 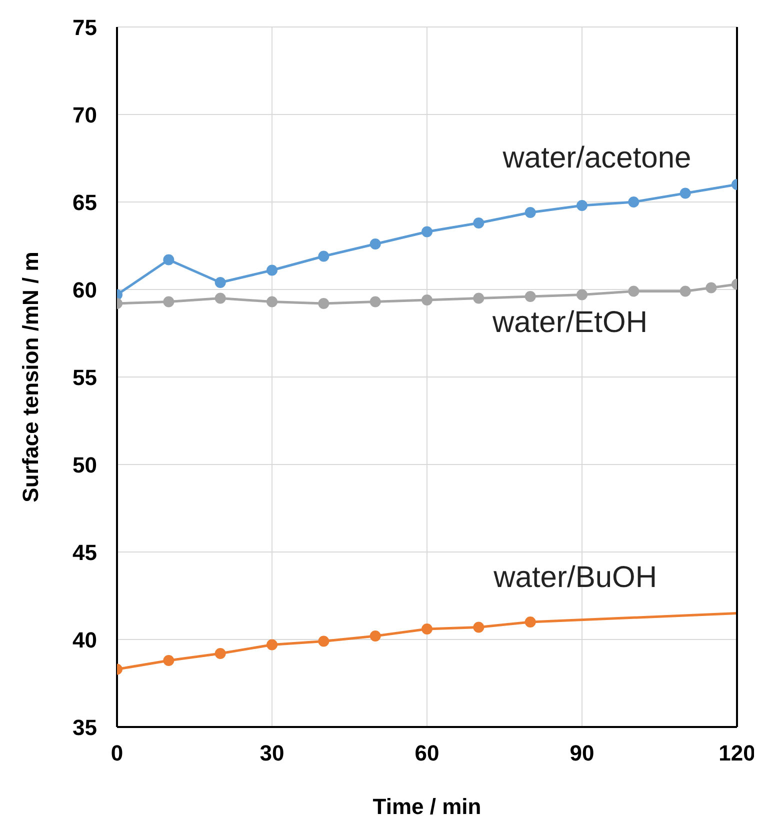 What do you see at coordinates (575, 577) in the screenshot?
I see `series-label: water/BuOH` at bounding box center [575, 577].